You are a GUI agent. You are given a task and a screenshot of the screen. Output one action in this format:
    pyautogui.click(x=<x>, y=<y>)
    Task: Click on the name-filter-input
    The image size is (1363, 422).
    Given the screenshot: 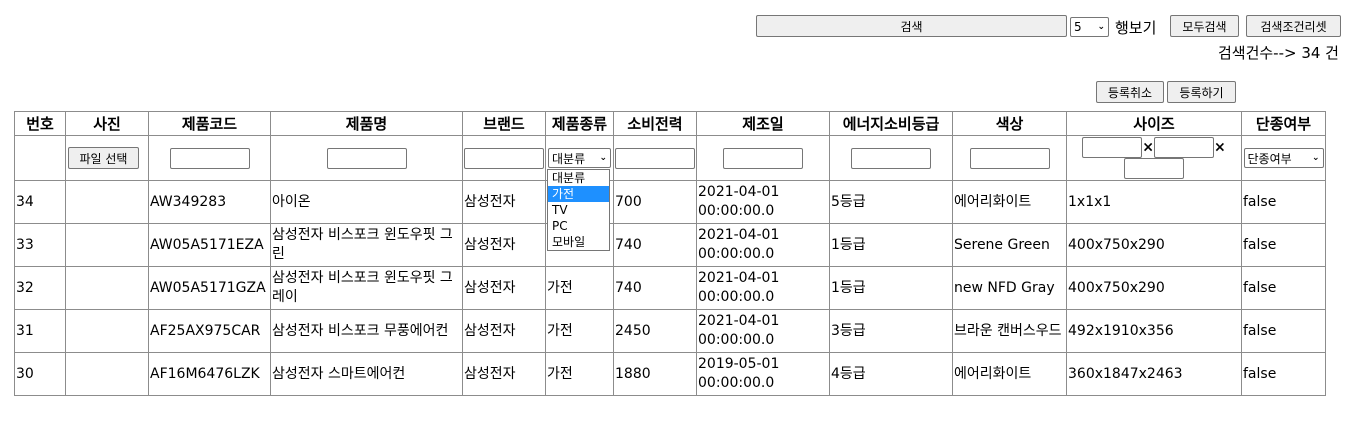 What is the action you would take?
    pyautogui.click(x=366, y=158)
    